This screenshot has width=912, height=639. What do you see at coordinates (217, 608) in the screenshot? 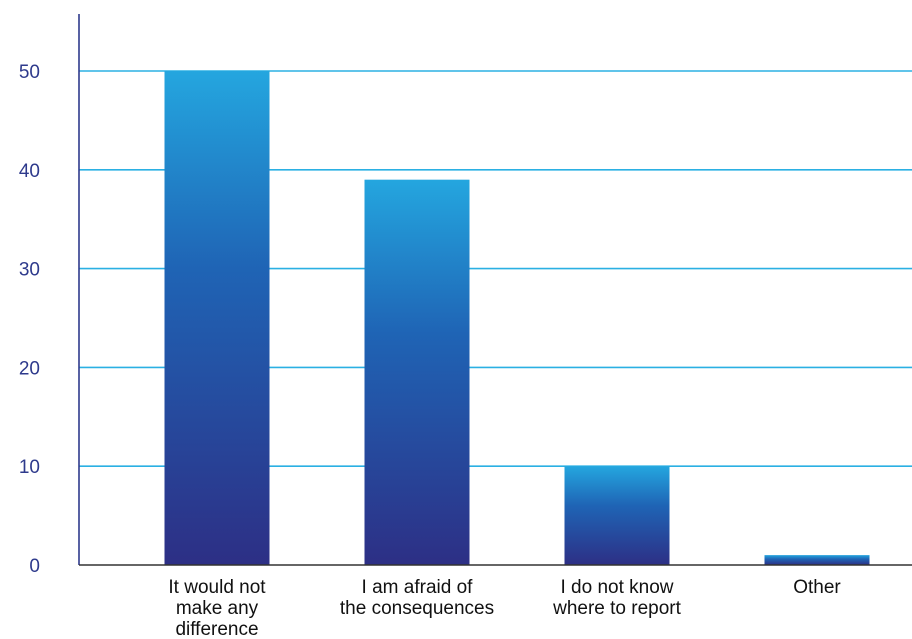
I see `x-category-label: It would not make any difference` at bounding box center [217, 608].